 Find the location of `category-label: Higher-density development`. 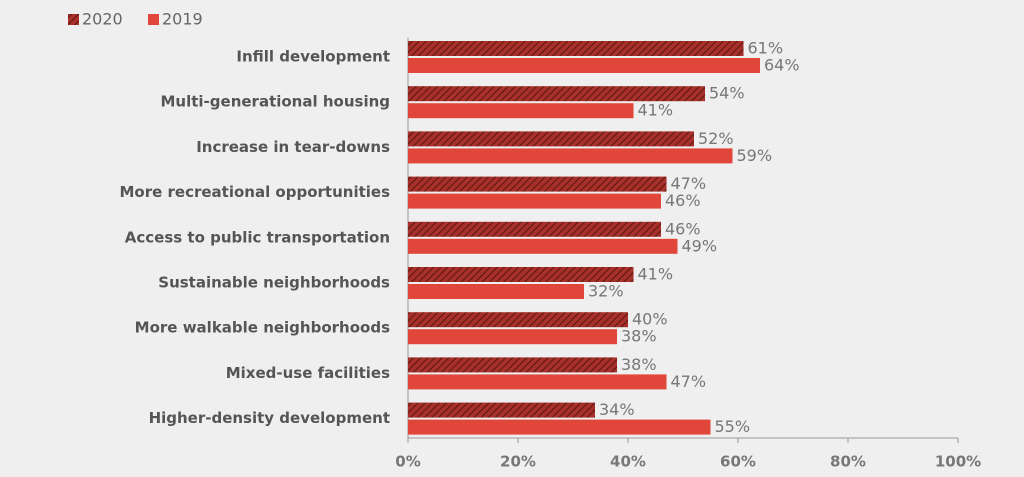

category-label: Higher-density development is located at coordinates (269, 418).